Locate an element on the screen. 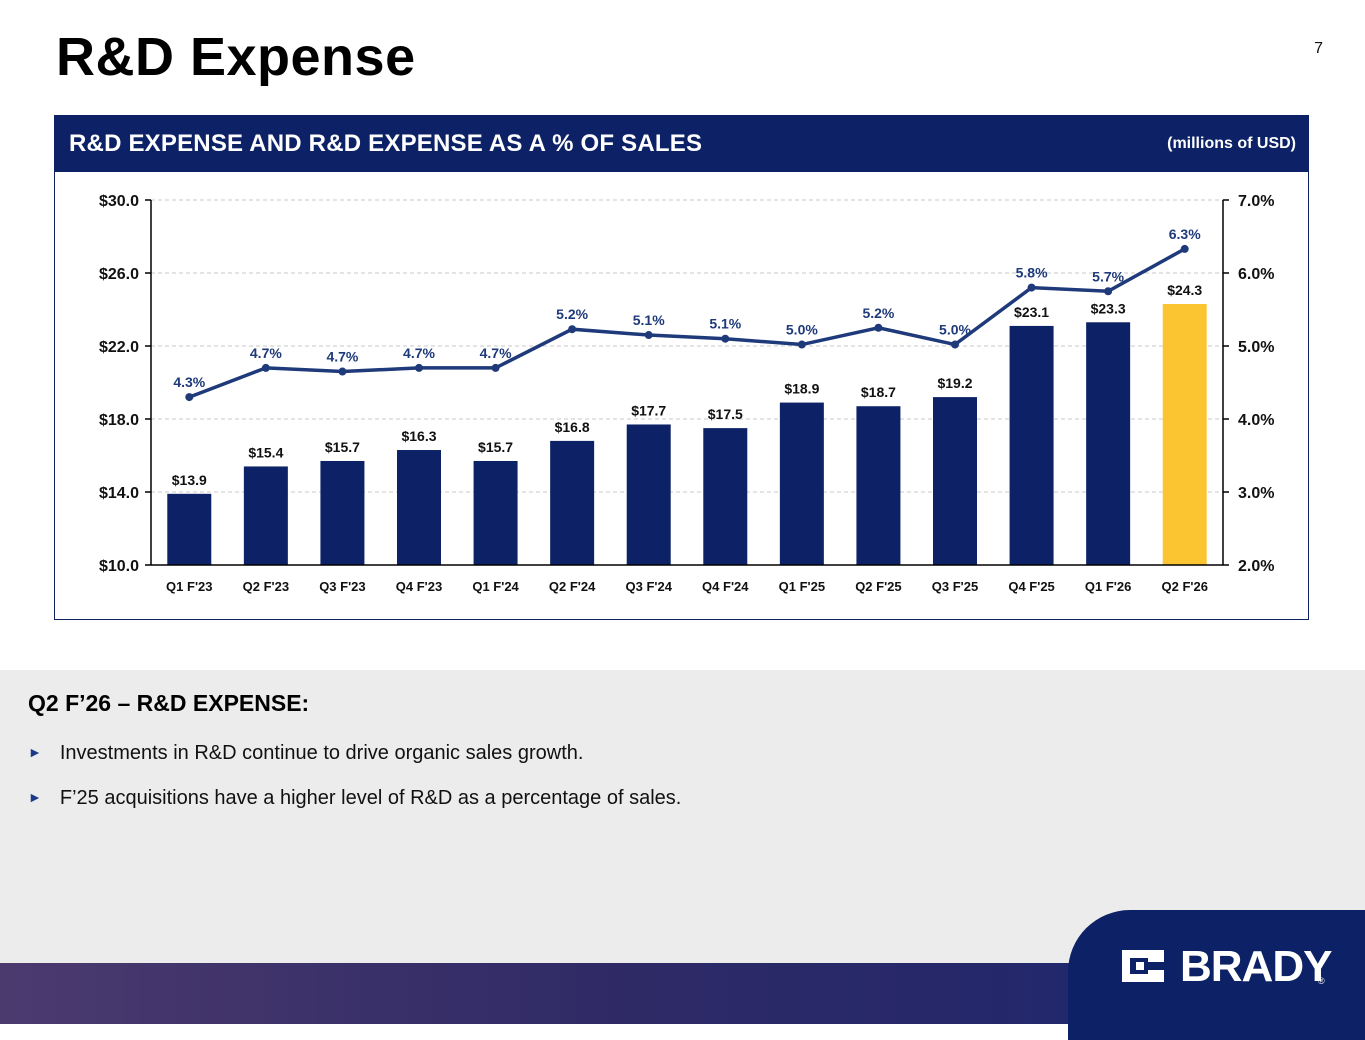  x-tick-label: Q1 F'23 is located at coordinates (189, 586).